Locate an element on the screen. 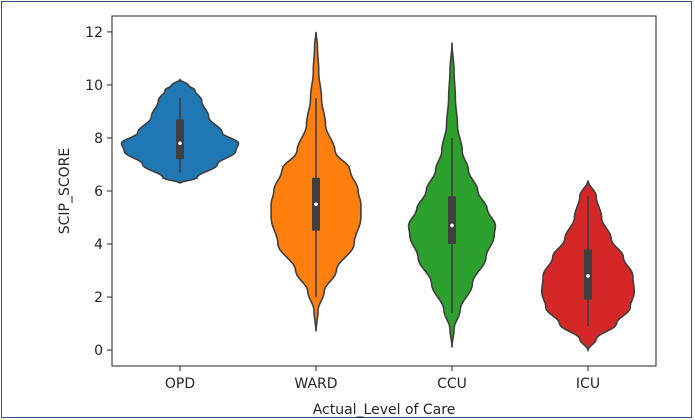 The width and height of the screenshot is (695, 420). x-tick-label-opd: OPD is located at coordinates (180, 384).